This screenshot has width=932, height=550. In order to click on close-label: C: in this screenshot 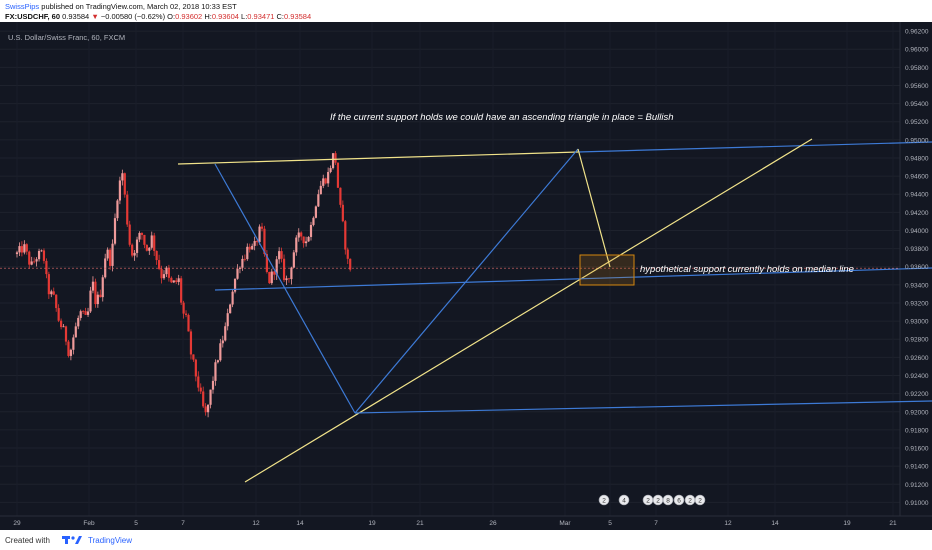, I will do `click(280, 16)`.